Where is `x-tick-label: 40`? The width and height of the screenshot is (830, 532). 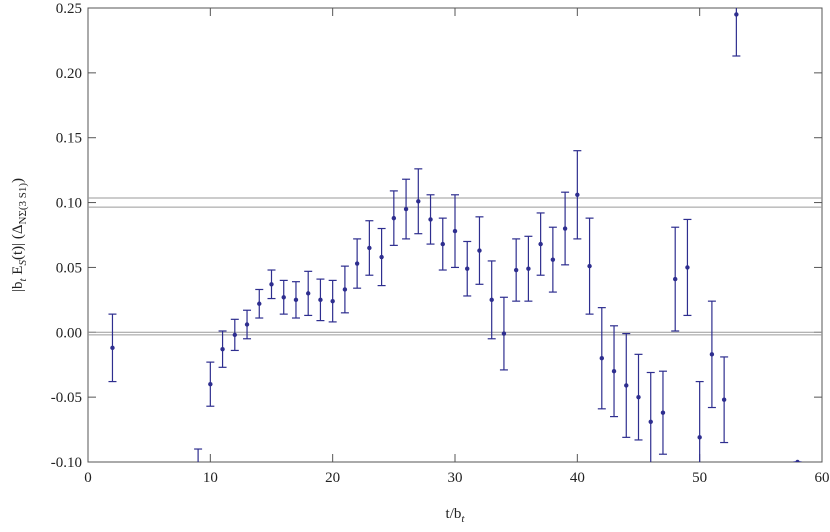 x-tick-label: 40 is located at coordinates (577, 478).